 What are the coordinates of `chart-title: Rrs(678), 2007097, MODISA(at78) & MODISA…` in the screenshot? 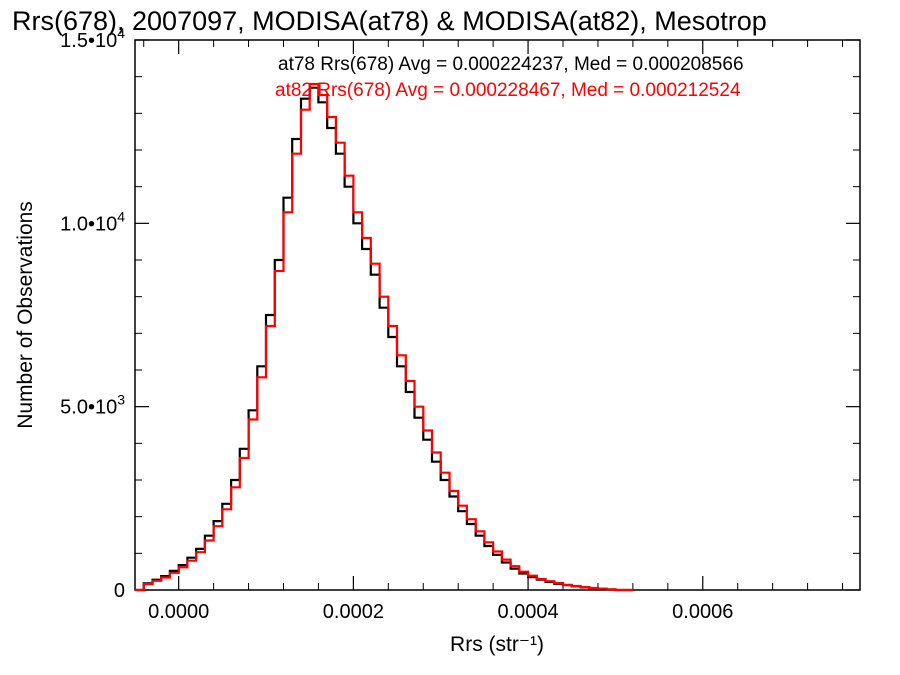 It's located at (389, 21).